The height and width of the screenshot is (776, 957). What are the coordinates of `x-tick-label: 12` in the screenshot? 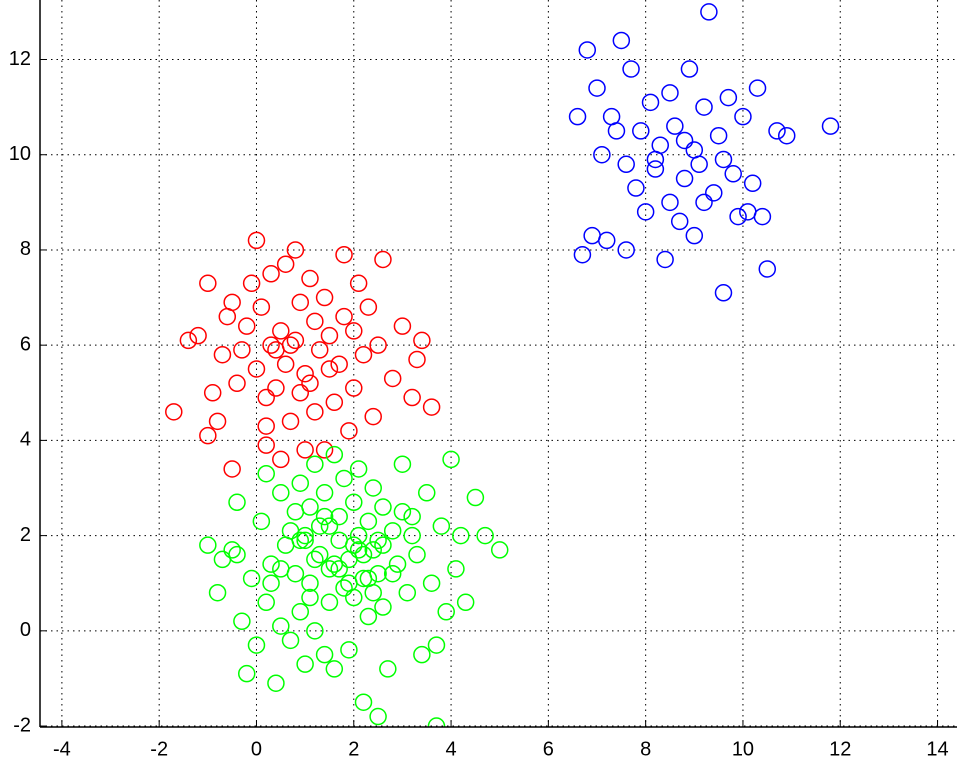 It's located at (840, 749).